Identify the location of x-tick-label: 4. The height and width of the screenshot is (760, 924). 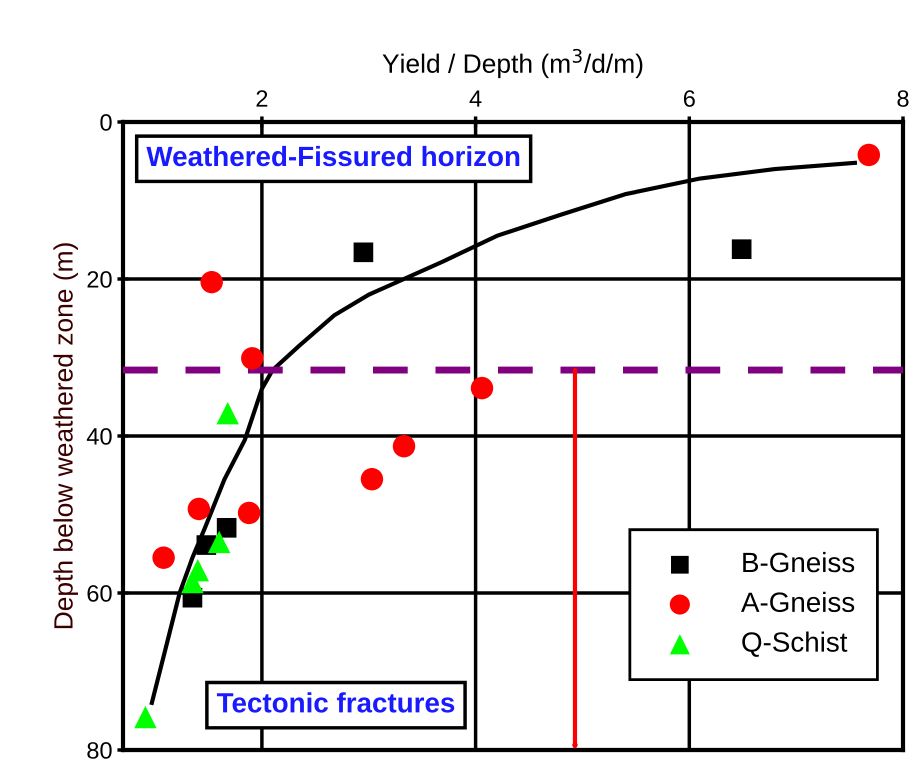
(476, 98).